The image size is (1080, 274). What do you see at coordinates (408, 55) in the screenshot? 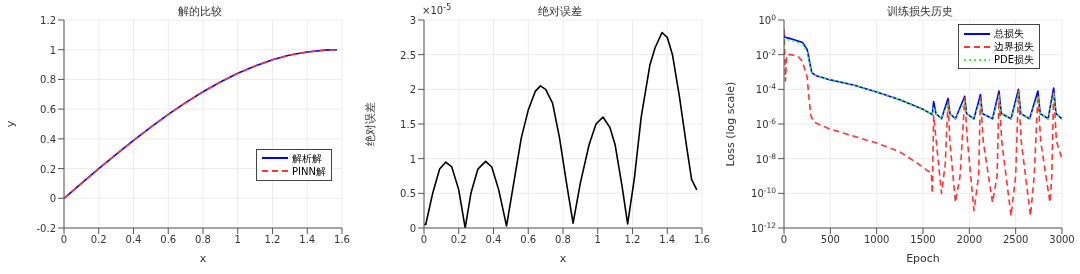
I see `y-tick-label: 2.5` at bounding box center [408, 55].